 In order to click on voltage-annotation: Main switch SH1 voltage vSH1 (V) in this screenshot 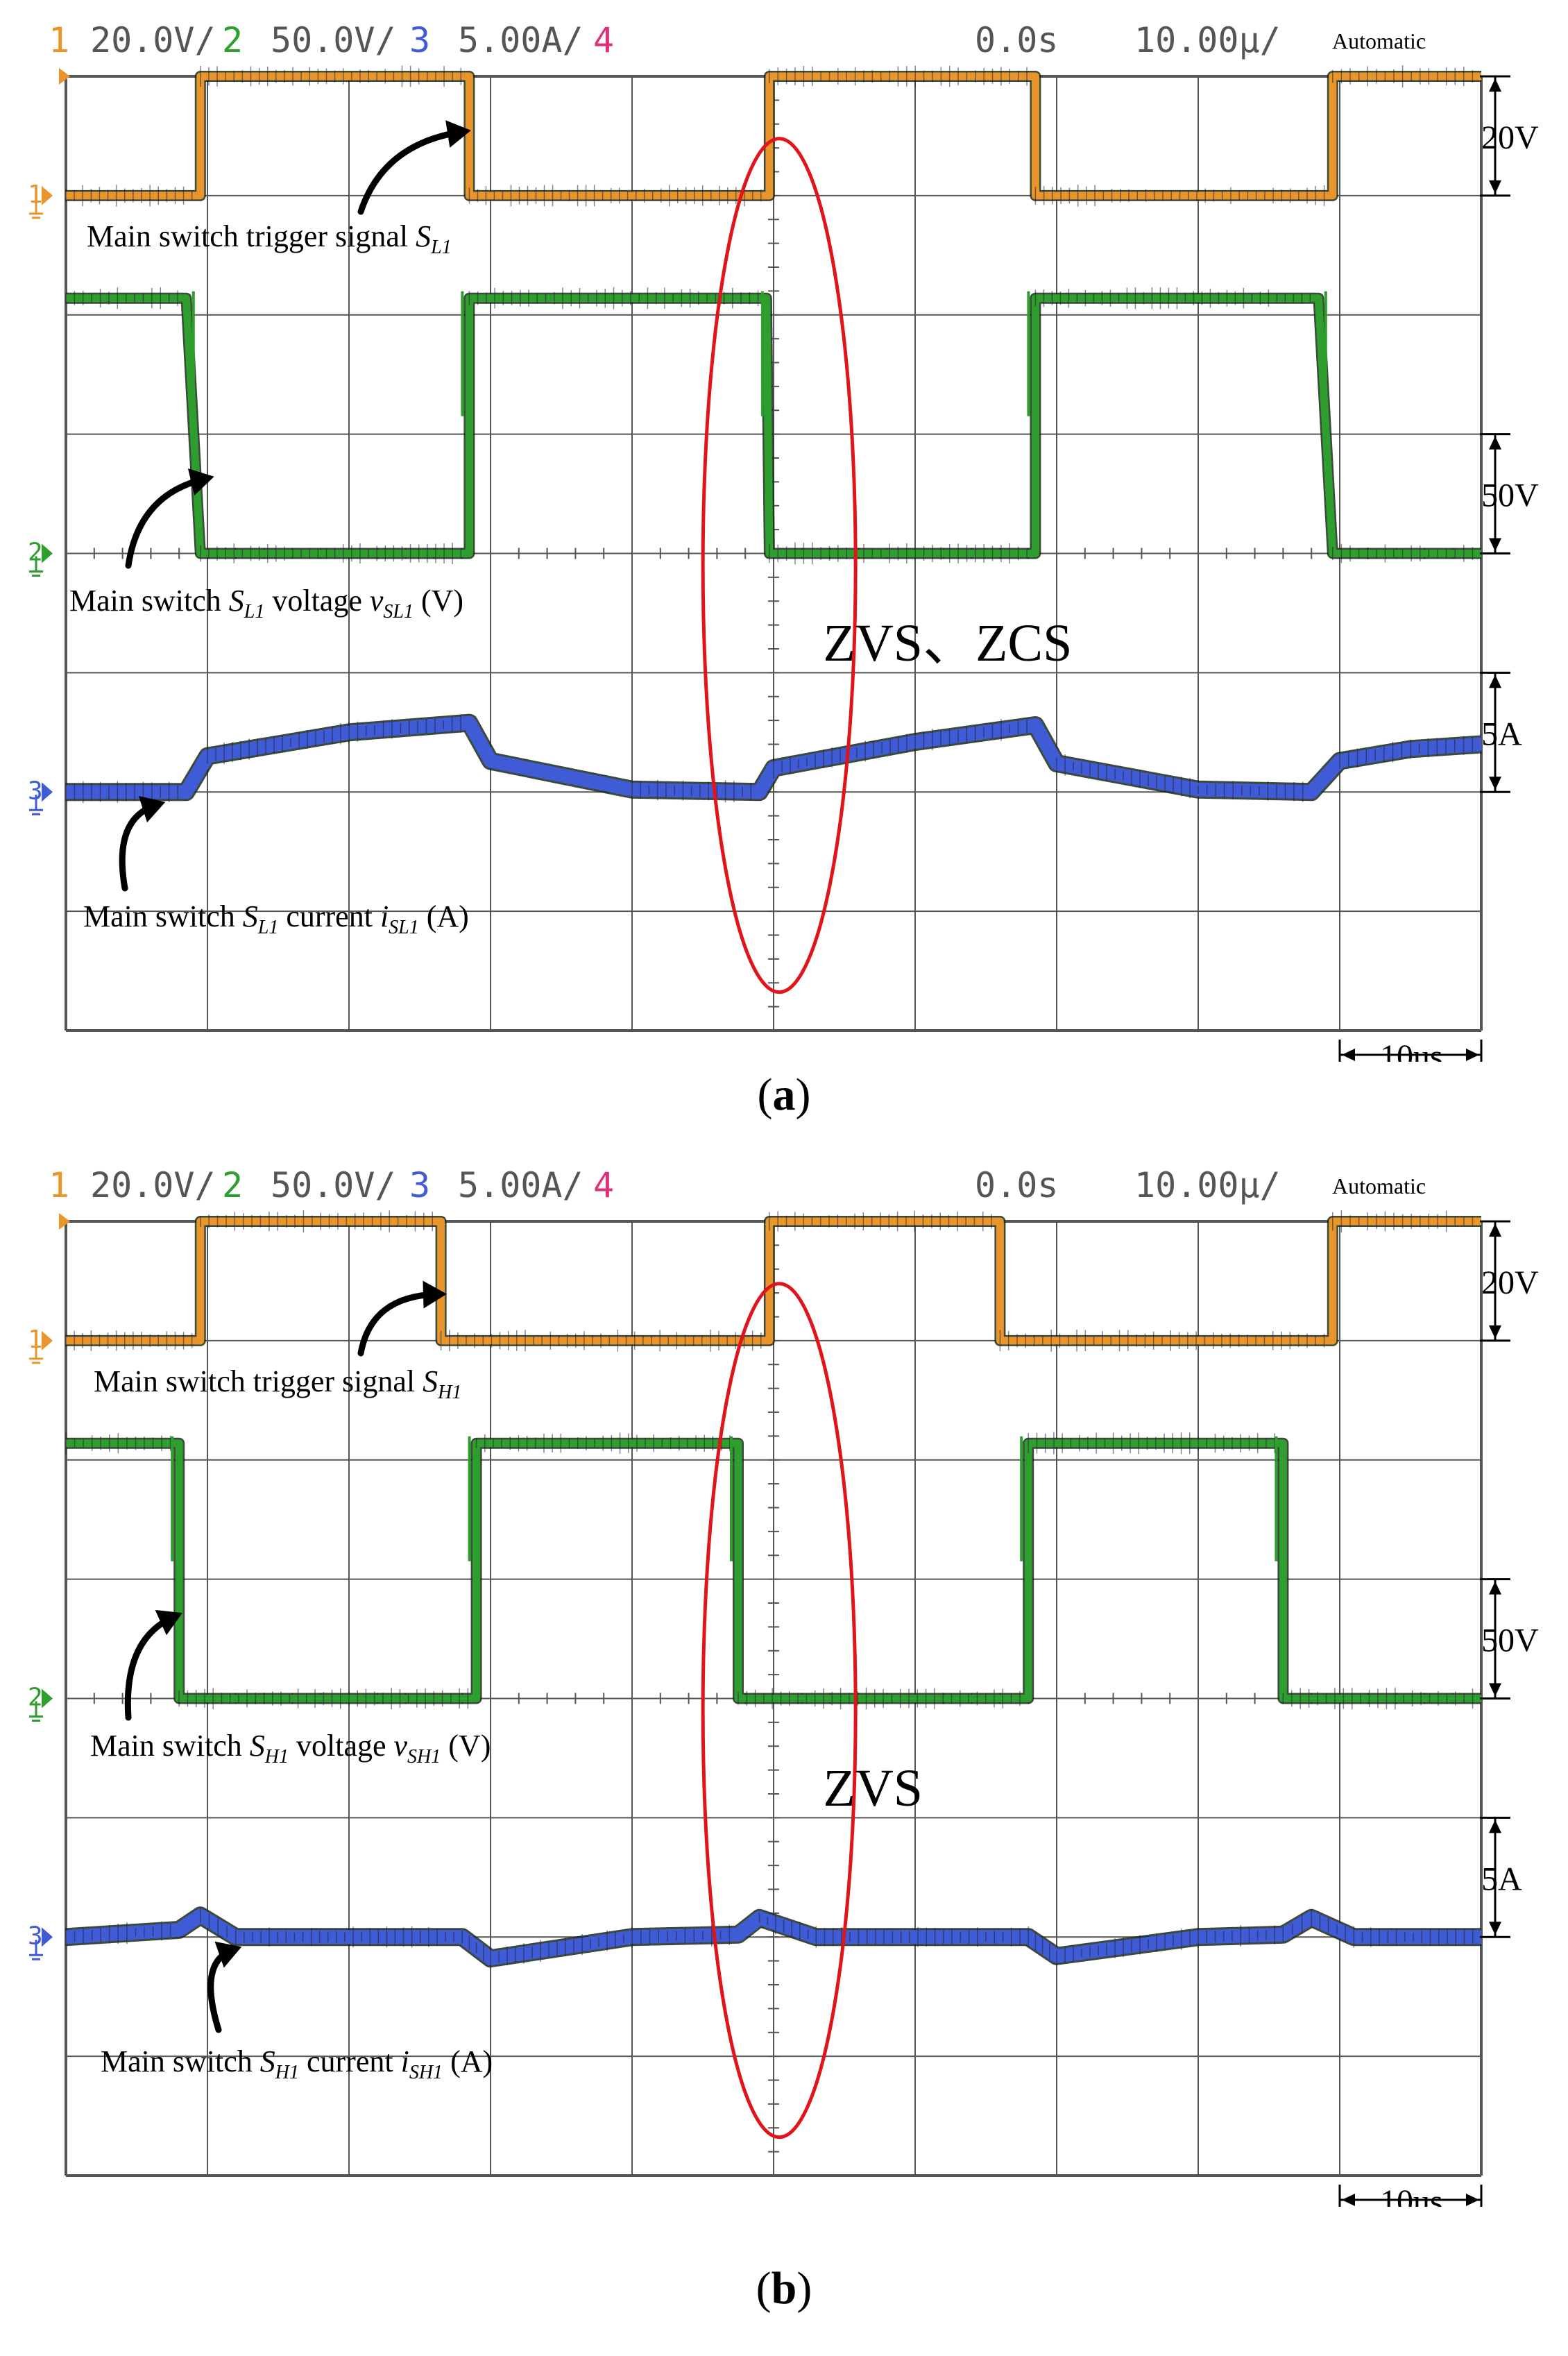, I will do `click(290, 1688)`.